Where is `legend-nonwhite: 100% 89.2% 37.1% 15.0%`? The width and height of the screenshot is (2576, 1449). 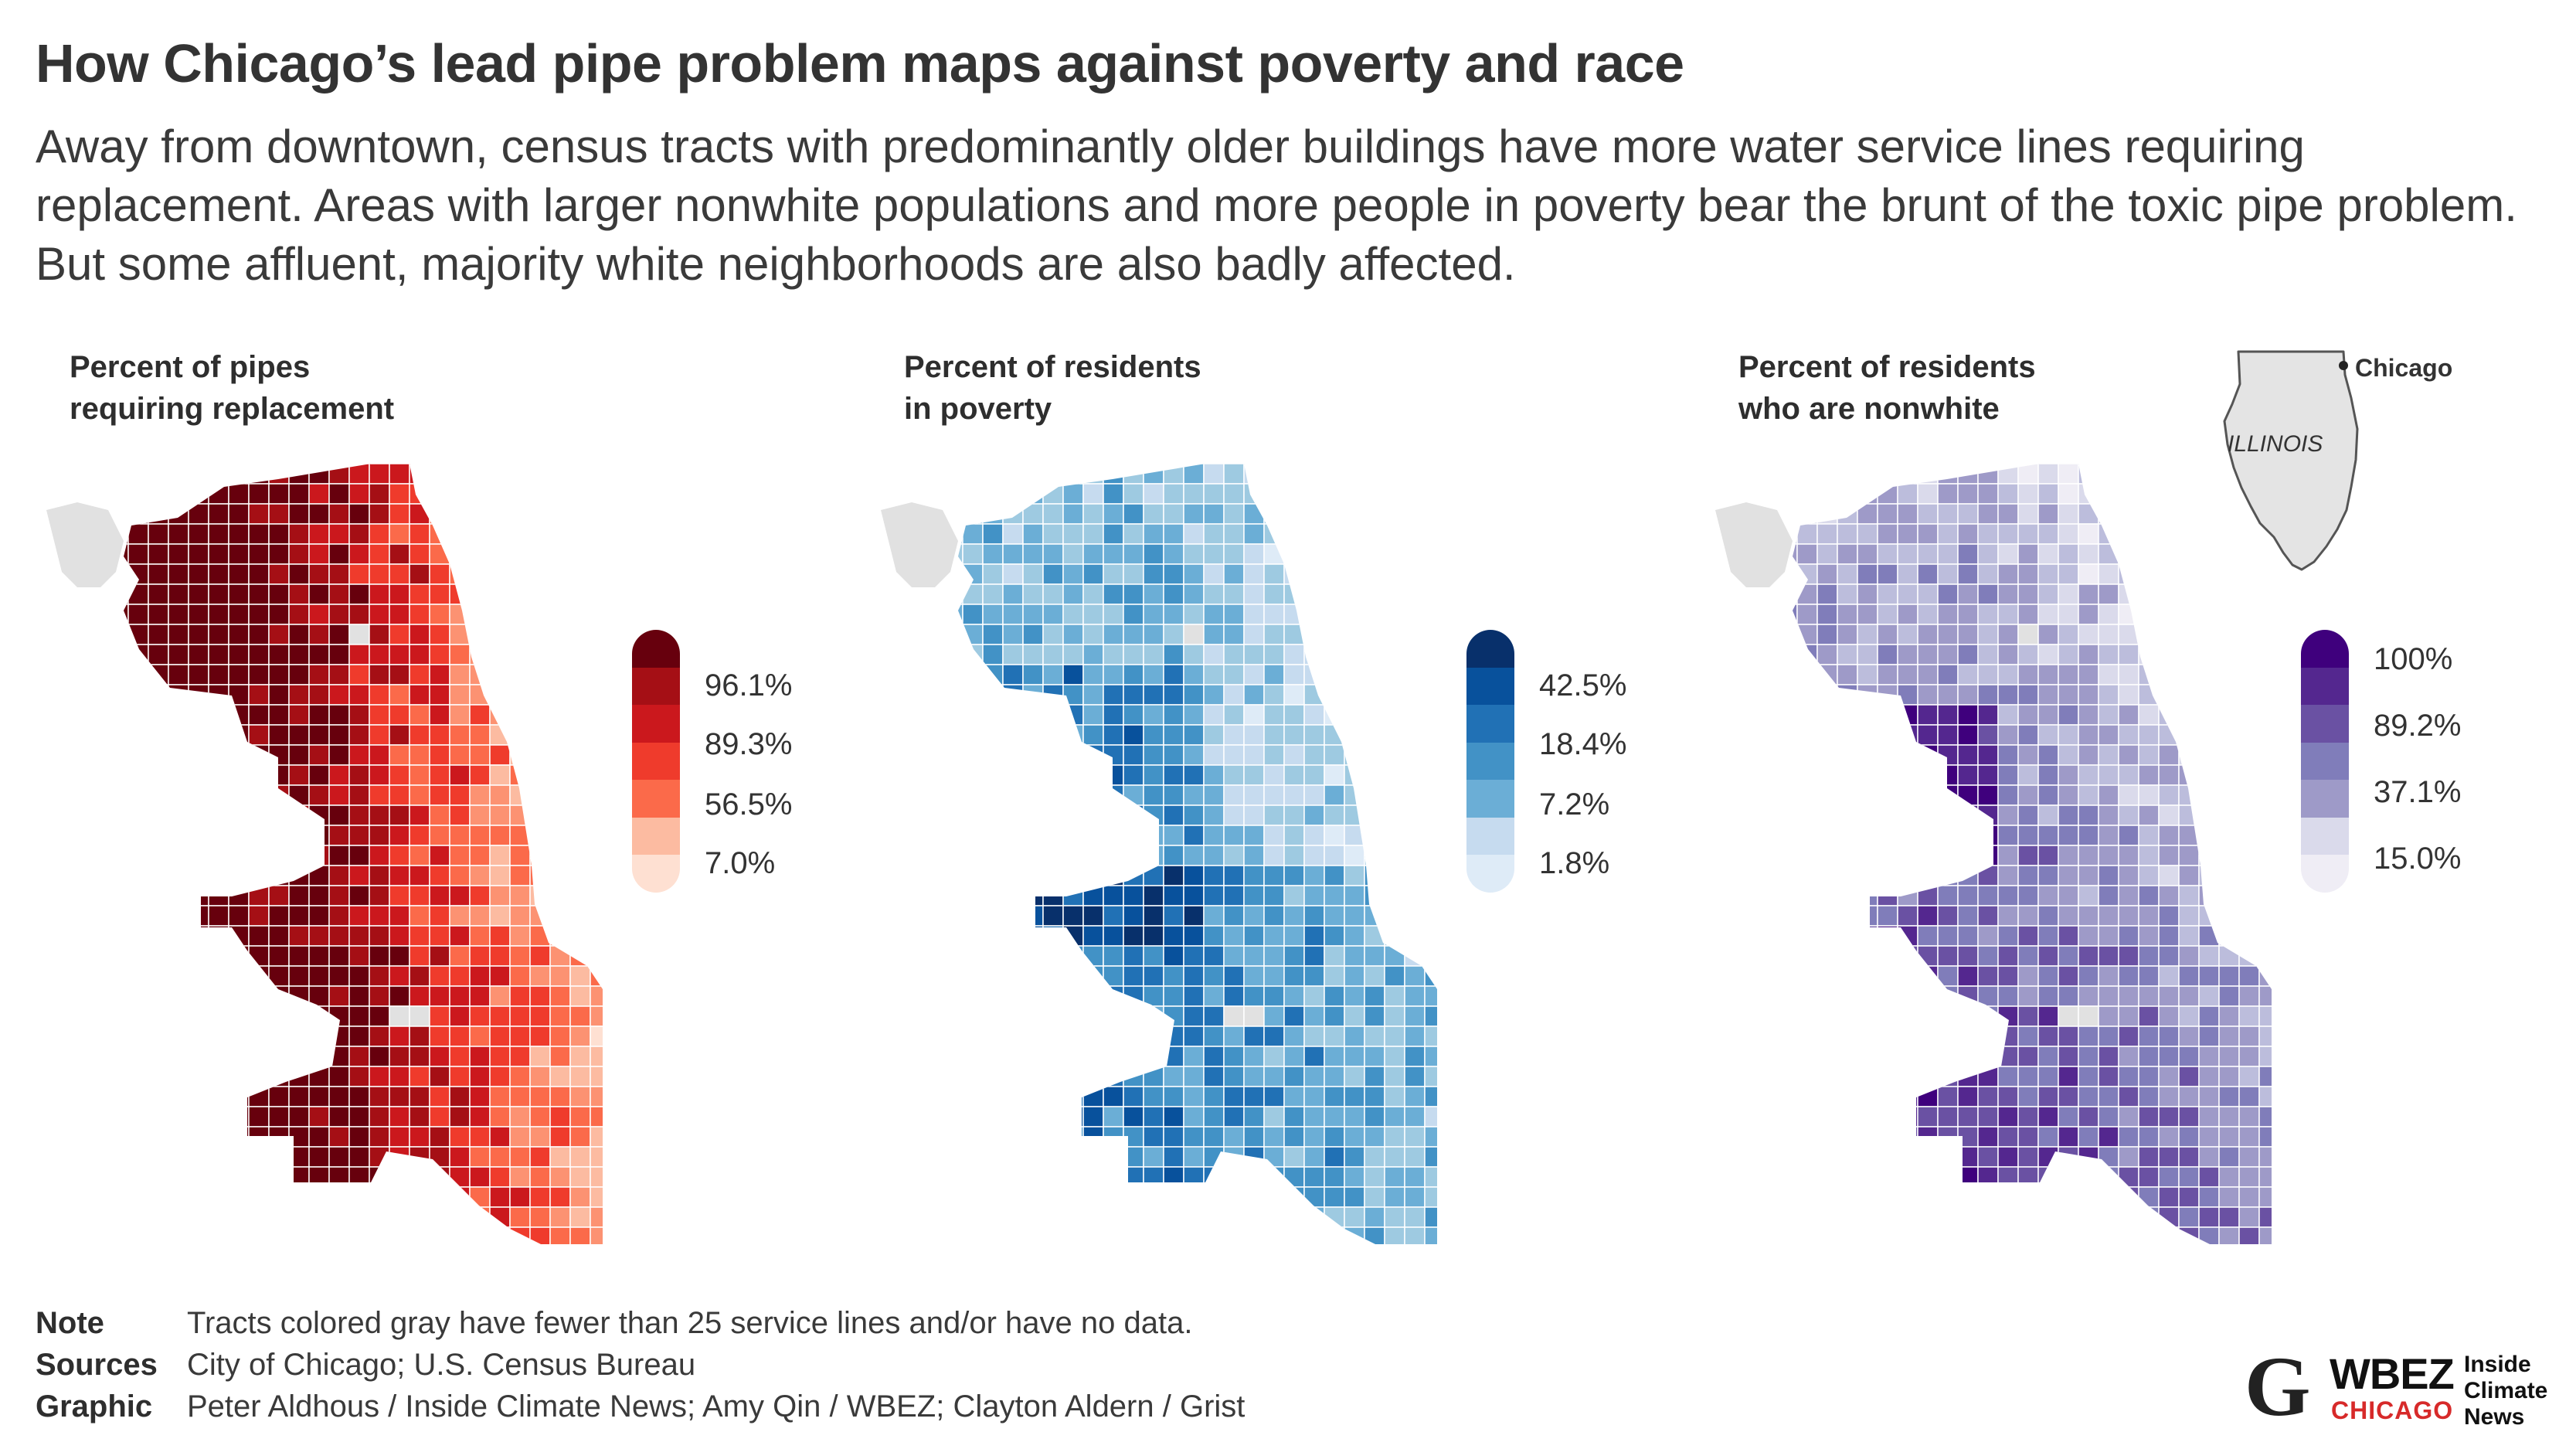
legend-nonwhite: 100% 89.2% 37.1% 15.0% is located at coordinates (2401, 762).